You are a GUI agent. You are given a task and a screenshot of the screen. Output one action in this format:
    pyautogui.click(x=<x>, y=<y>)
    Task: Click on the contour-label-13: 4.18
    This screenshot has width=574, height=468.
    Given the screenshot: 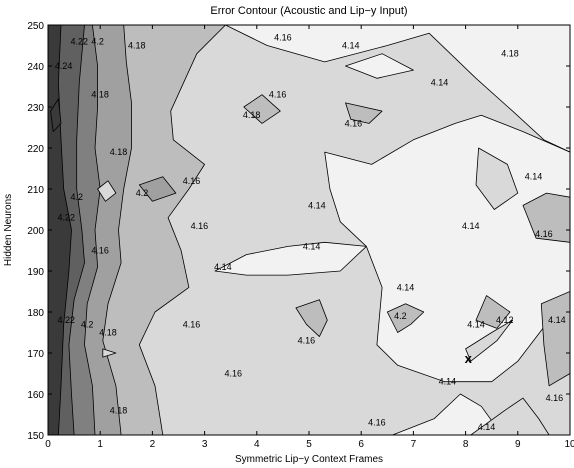 What is the action you would take?
    pyautogui.click(x=119, y=152)
    